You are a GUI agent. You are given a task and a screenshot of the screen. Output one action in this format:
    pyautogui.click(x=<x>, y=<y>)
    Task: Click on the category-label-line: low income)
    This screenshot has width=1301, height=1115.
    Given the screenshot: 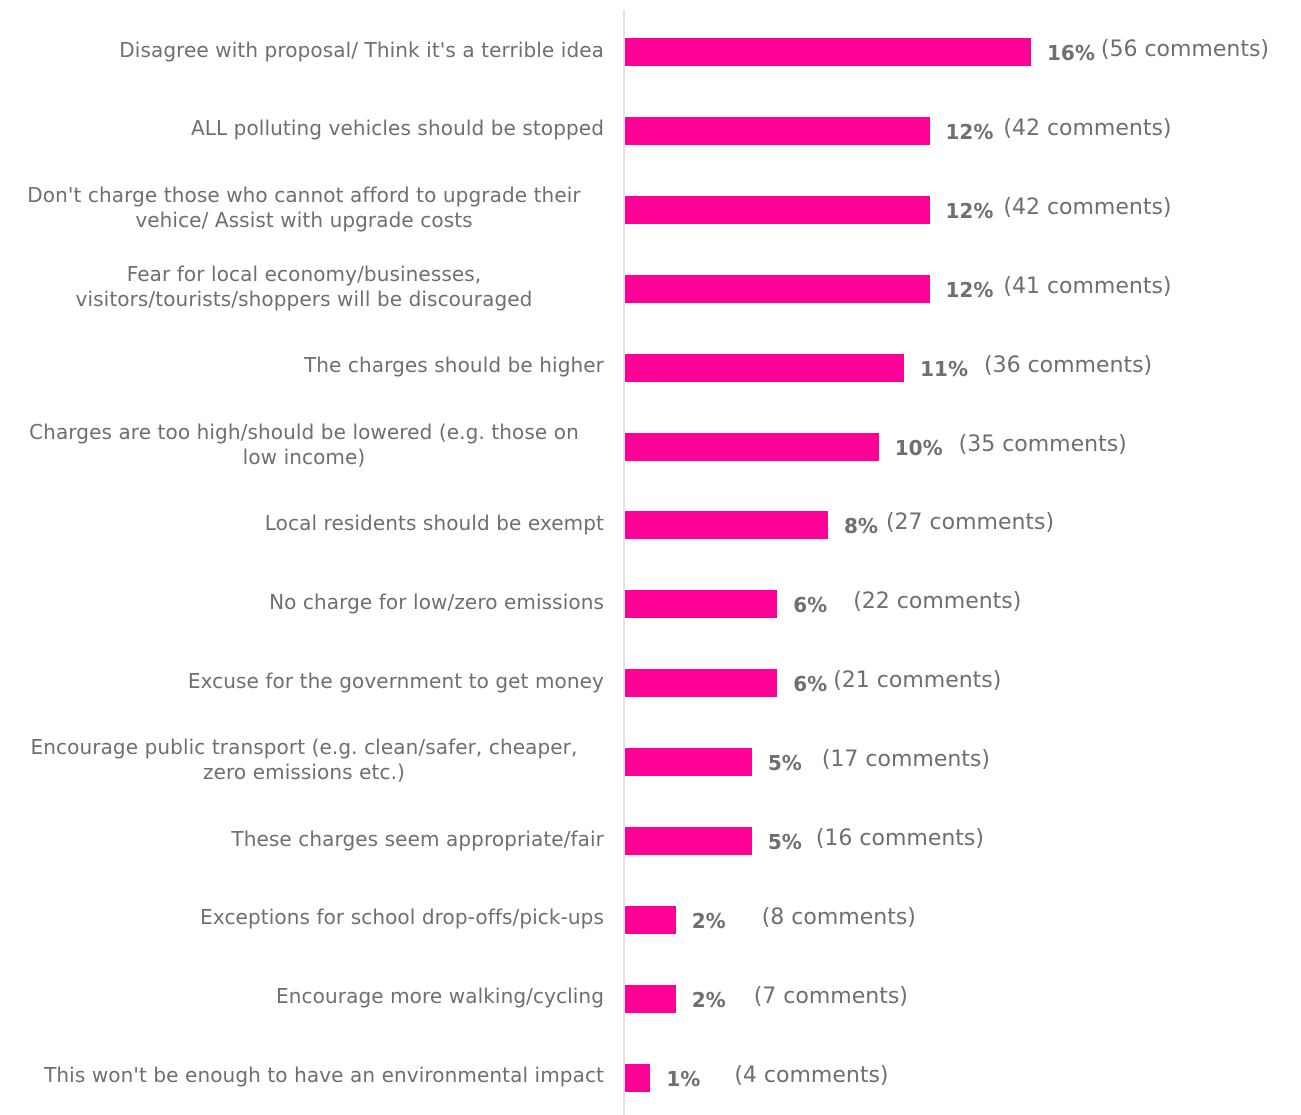 What is the action you would take?
    pyautogui.click(x=304, y=457)
    